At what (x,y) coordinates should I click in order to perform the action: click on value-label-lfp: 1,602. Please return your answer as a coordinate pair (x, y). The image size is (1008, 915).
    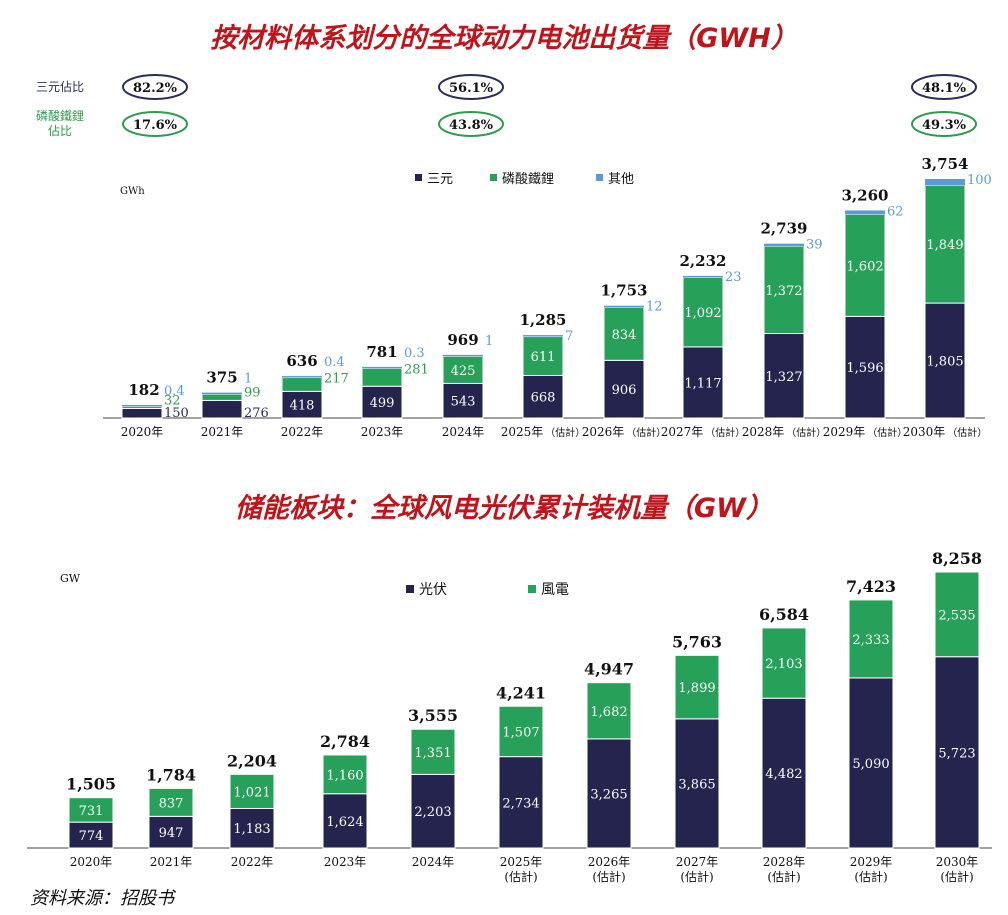
    Looking at the image, I should click on (864, 266).